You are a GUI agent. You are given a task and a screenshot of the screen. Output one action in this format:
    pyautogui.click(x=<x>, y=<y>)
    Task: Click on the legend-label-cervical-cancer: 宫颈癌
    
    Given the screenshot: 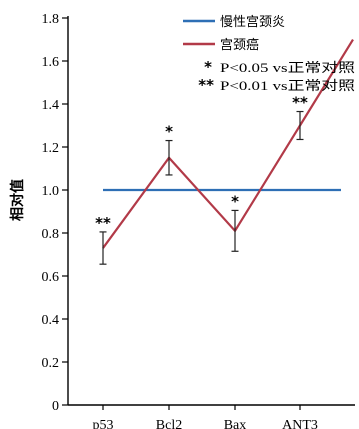 What is the action you would take?
    pyautogui.click(x=239, y=45)
    